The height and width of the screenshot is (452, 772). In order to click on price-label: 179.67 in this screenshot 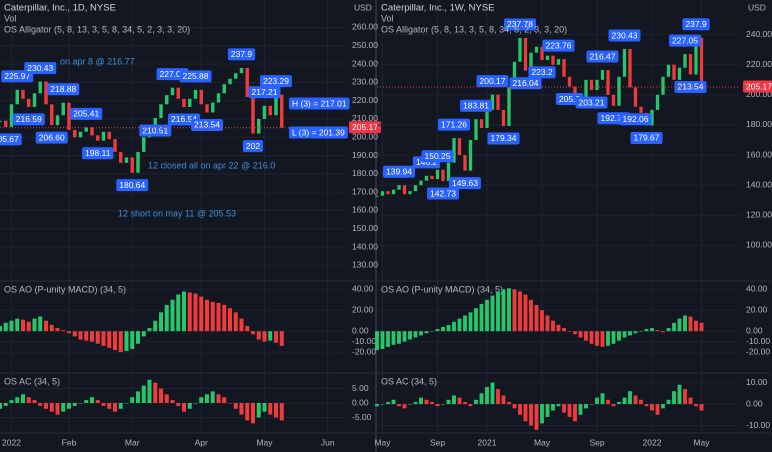, I will do `click(647, 138)`.